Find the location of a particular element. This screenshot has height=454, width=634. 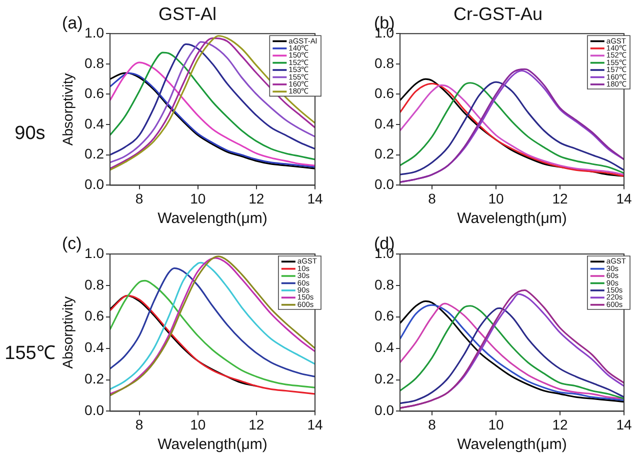

text: 90s is located at coordinates (30, 134).